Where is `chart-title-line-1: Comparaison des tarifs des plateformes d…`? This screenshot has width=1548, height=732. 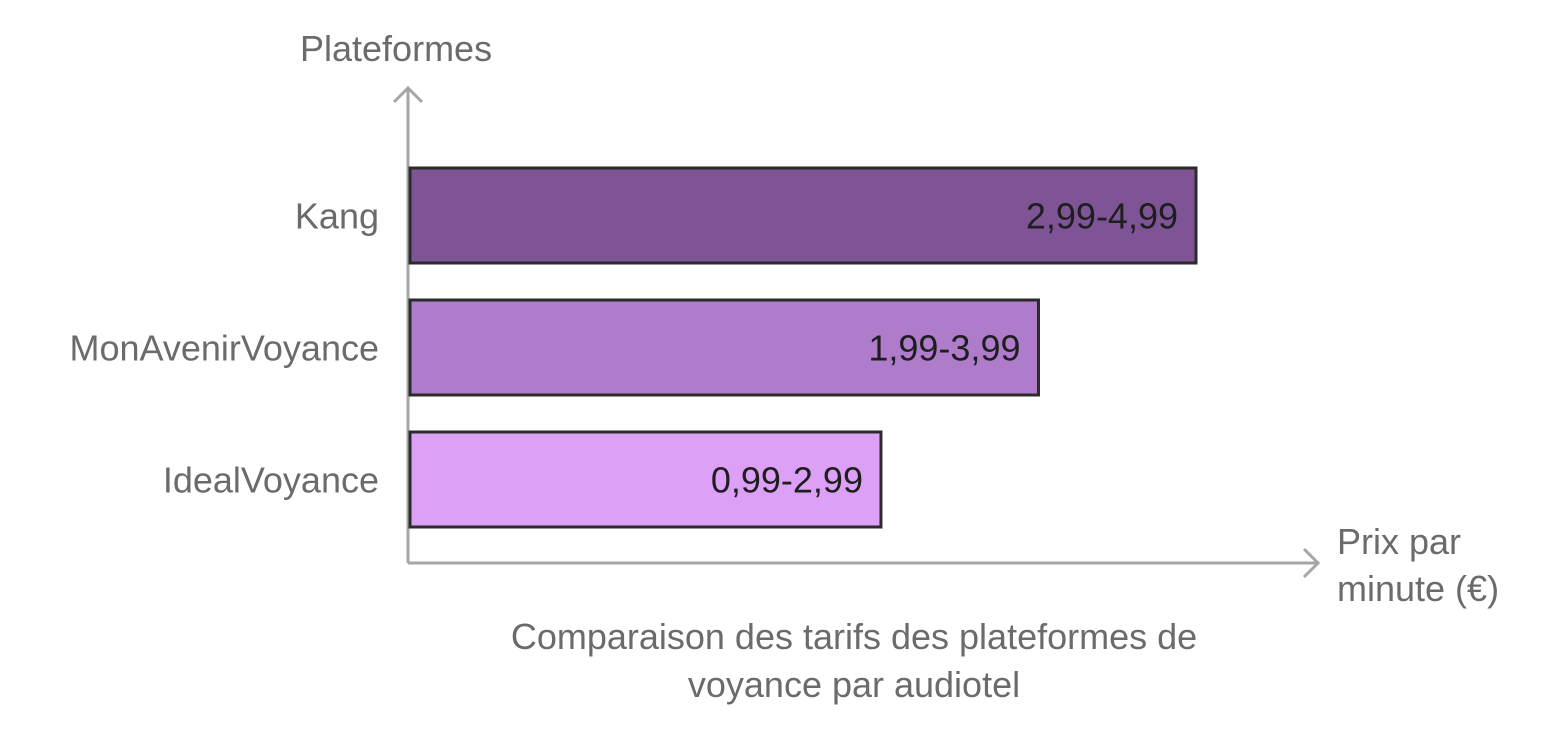 chart-title-line-1: Comparaison des tarifs des plateformes d… is located at coordinates (854, 636).